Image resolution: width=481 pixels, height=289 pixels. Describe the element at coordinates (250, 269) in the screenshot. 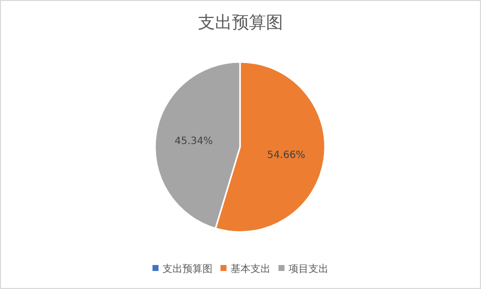

I see `legend-label: 基本支出` at that location.